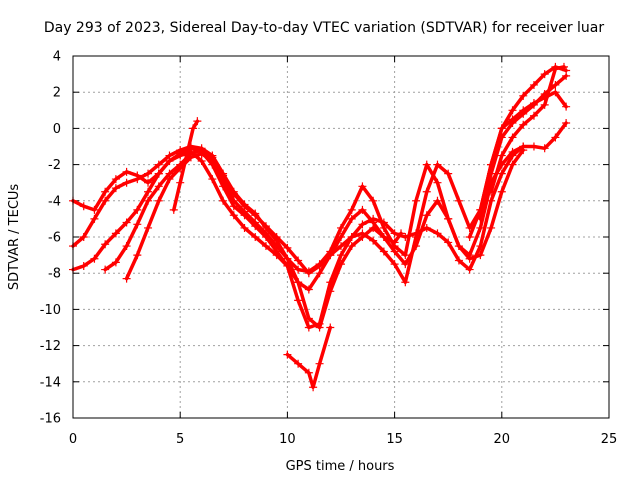  What do you see at coordinates (57, 93) in the screenshot?
I see `y-tick-label: 2` at bounding box center [57, 93].